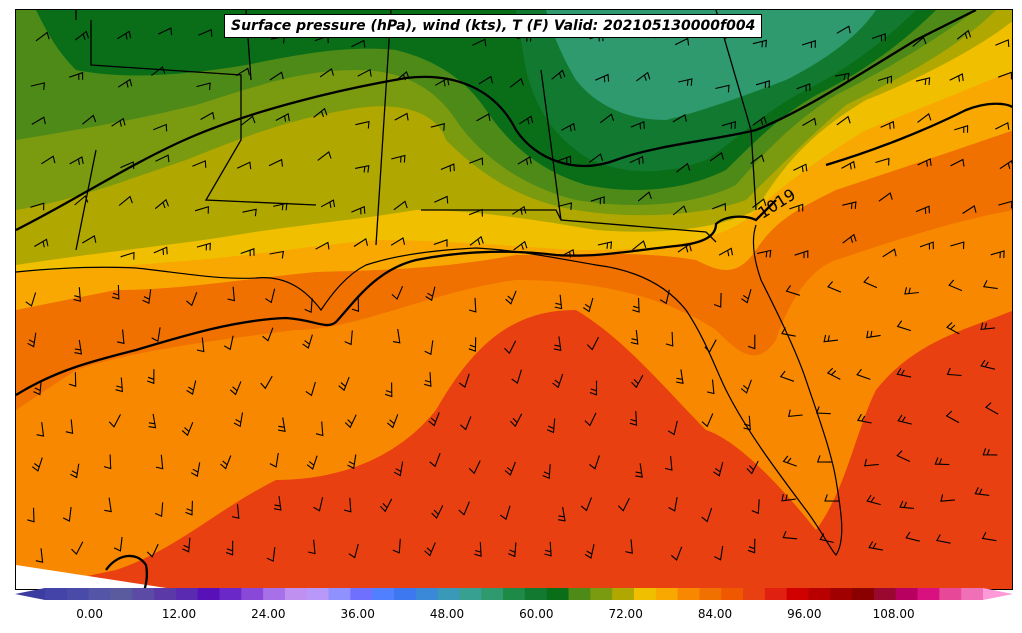 The width and height of the screenshot is (1022, 633). Describe the element at coordinates (94, 577) in the screenshot. I see `no-data-wedge` at that location.